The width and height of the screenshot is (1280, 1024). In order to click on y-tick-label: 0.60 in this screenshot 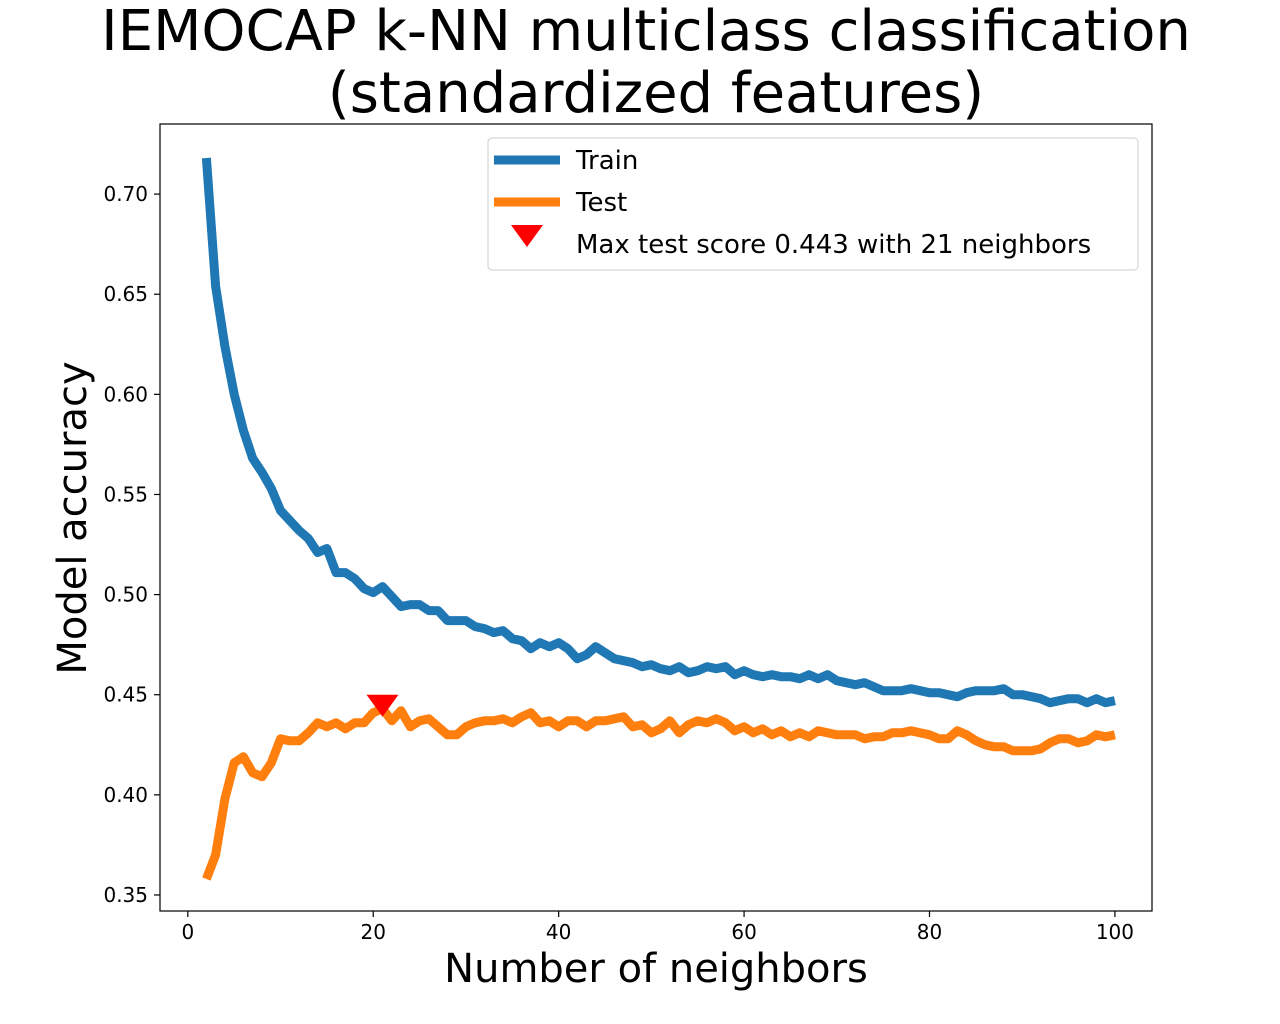, I will do `click(125, 394)`.